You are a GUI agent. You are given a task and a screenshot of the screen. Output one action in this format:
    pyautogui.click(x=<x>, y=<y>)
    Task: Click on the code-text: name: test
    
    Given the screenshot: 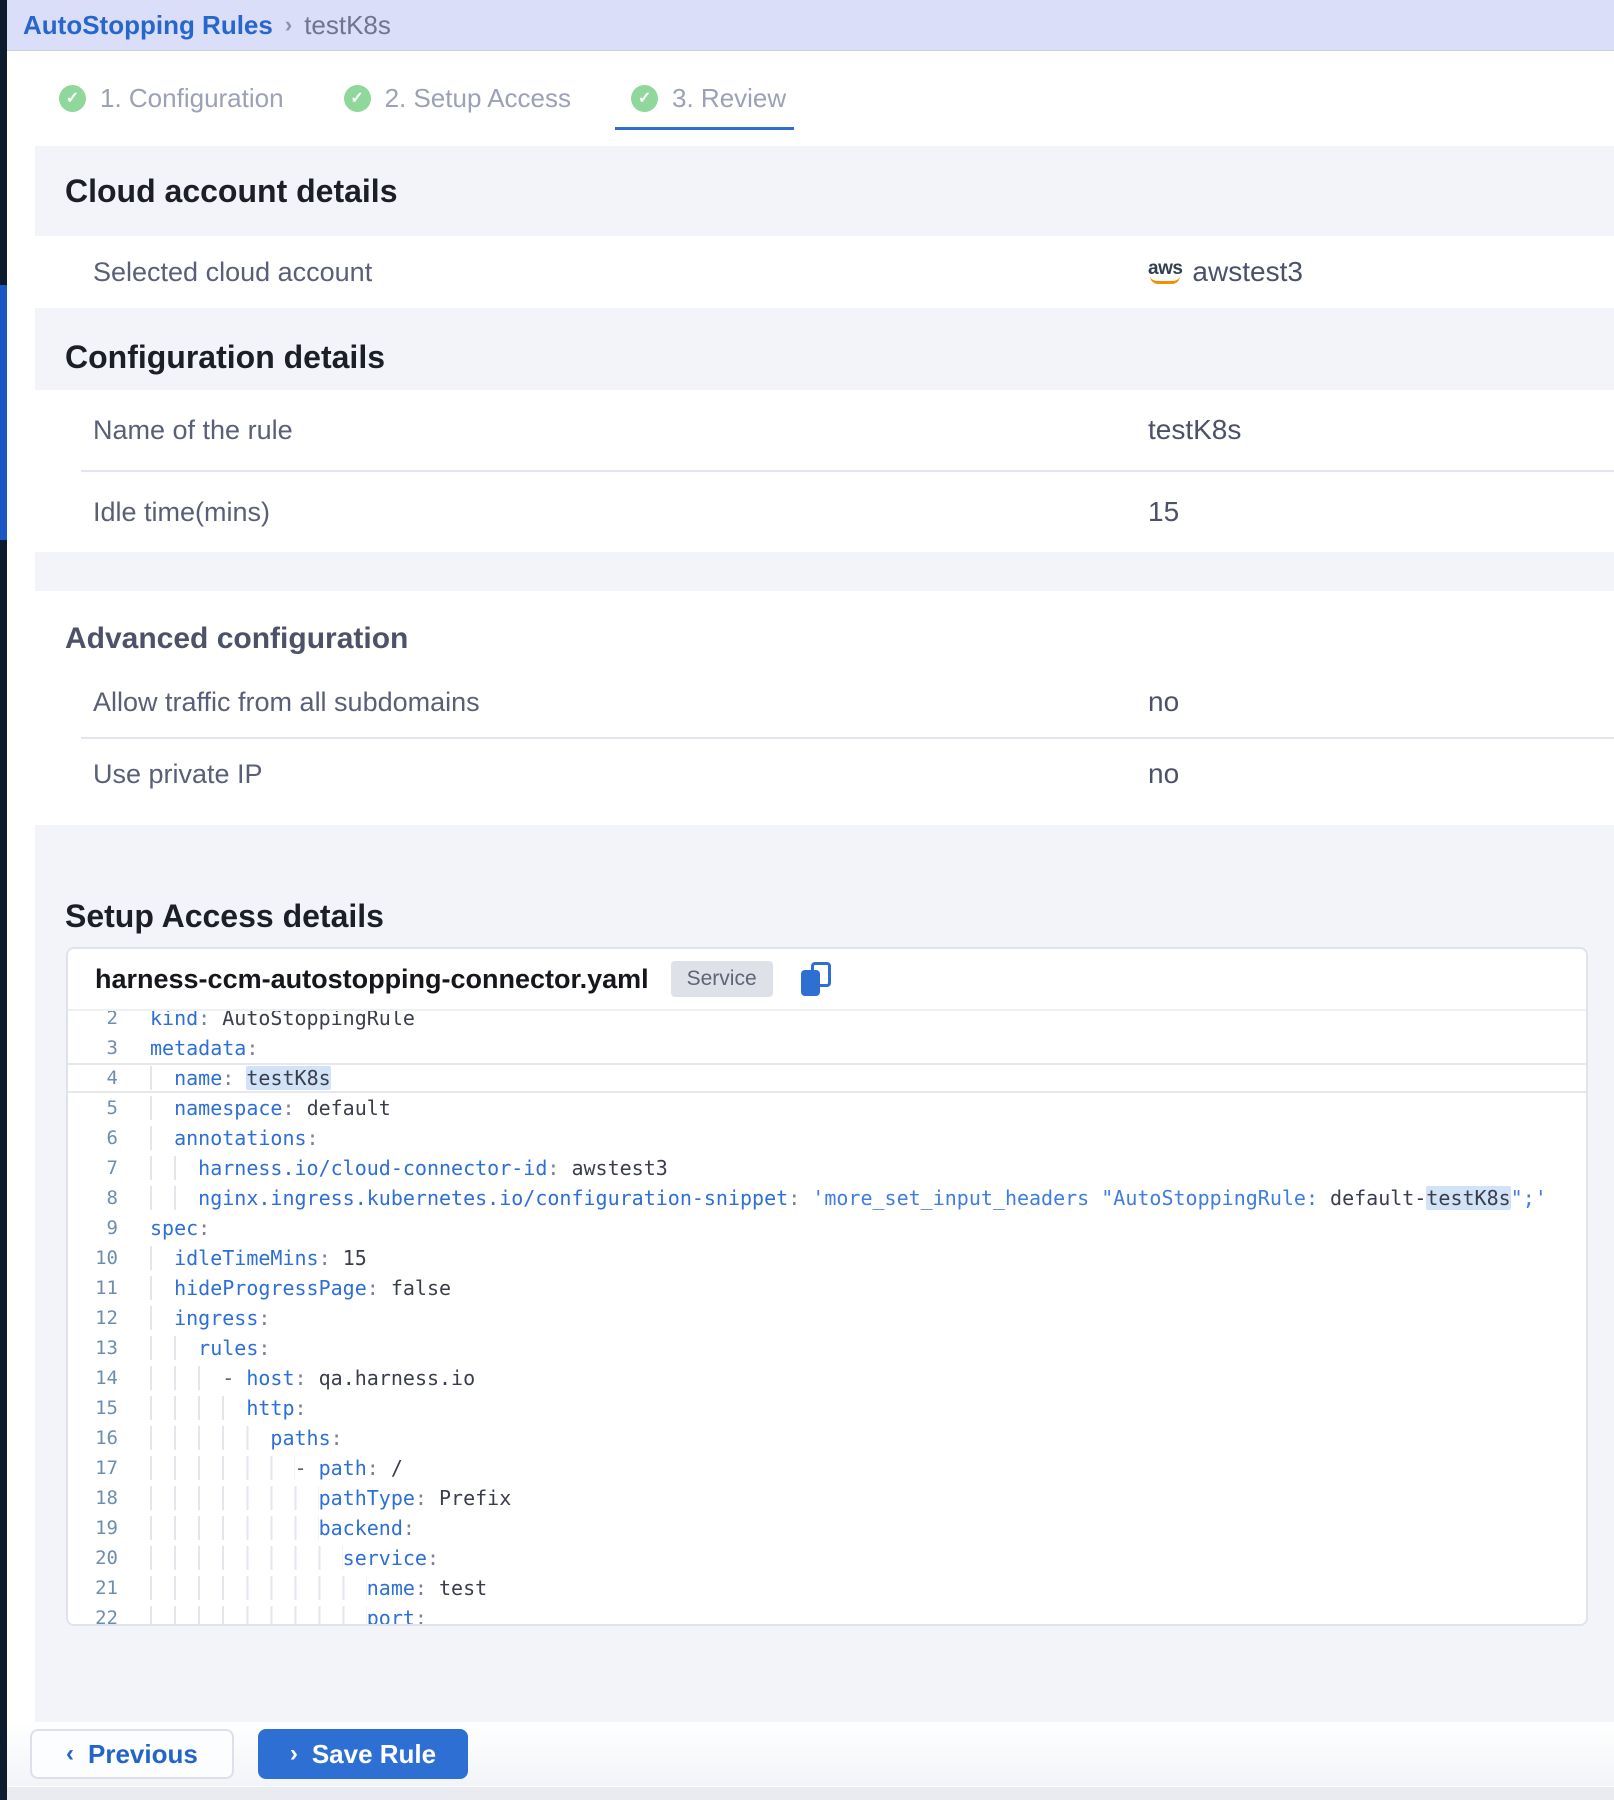 What is the action you would take?
    pyautogui.click(x=302, y=1588)
    